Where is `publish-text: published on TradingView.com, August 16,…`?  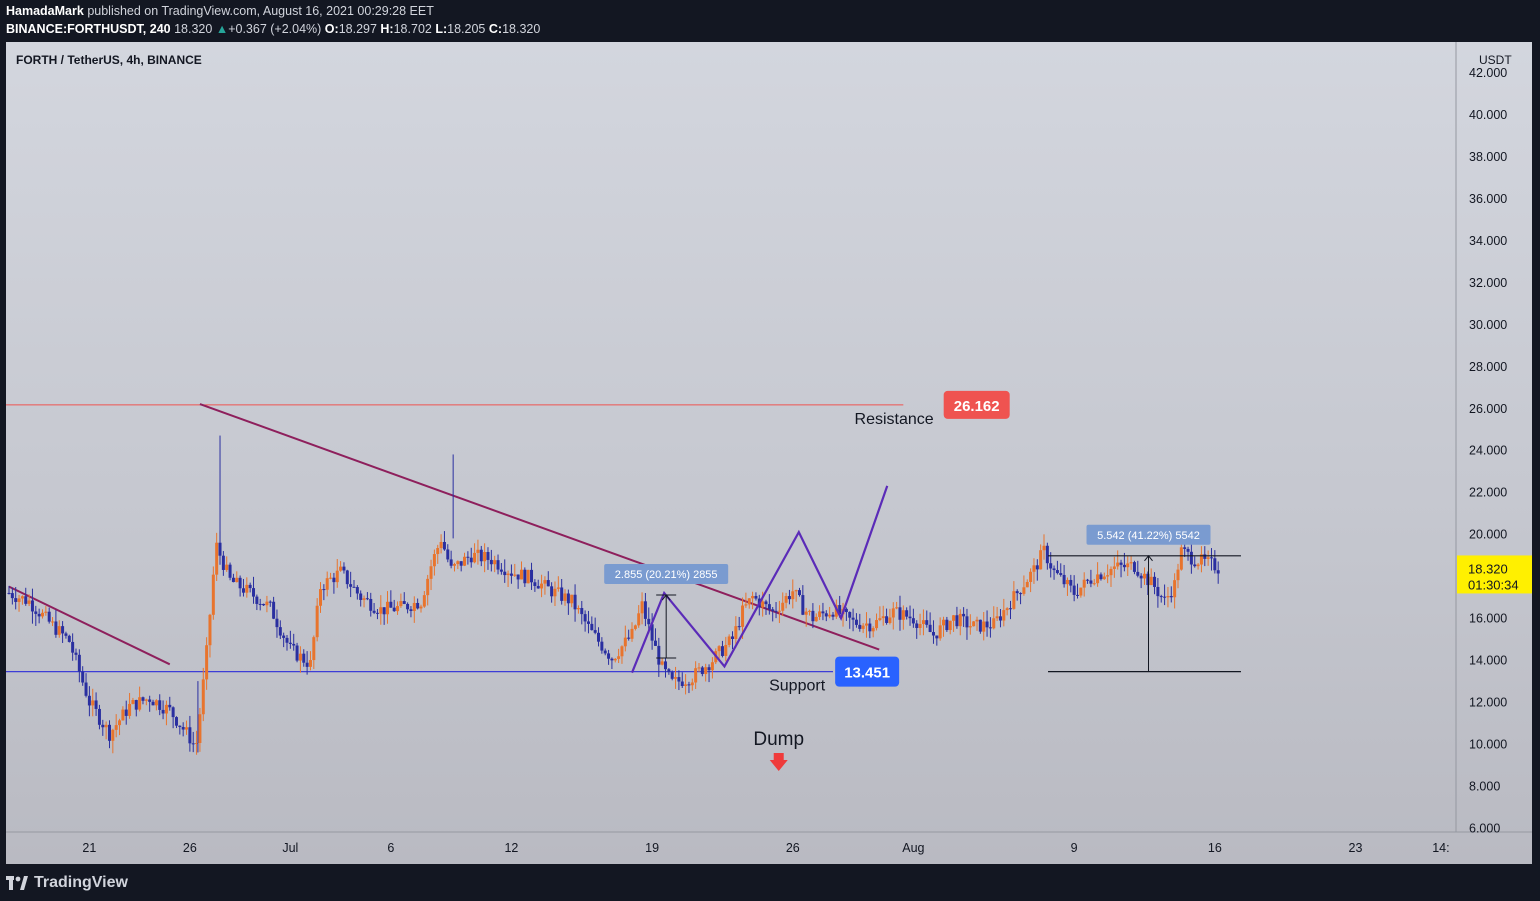 publish-text: published on TradingView.com, August 16,… is located at coordinates (260, 11).